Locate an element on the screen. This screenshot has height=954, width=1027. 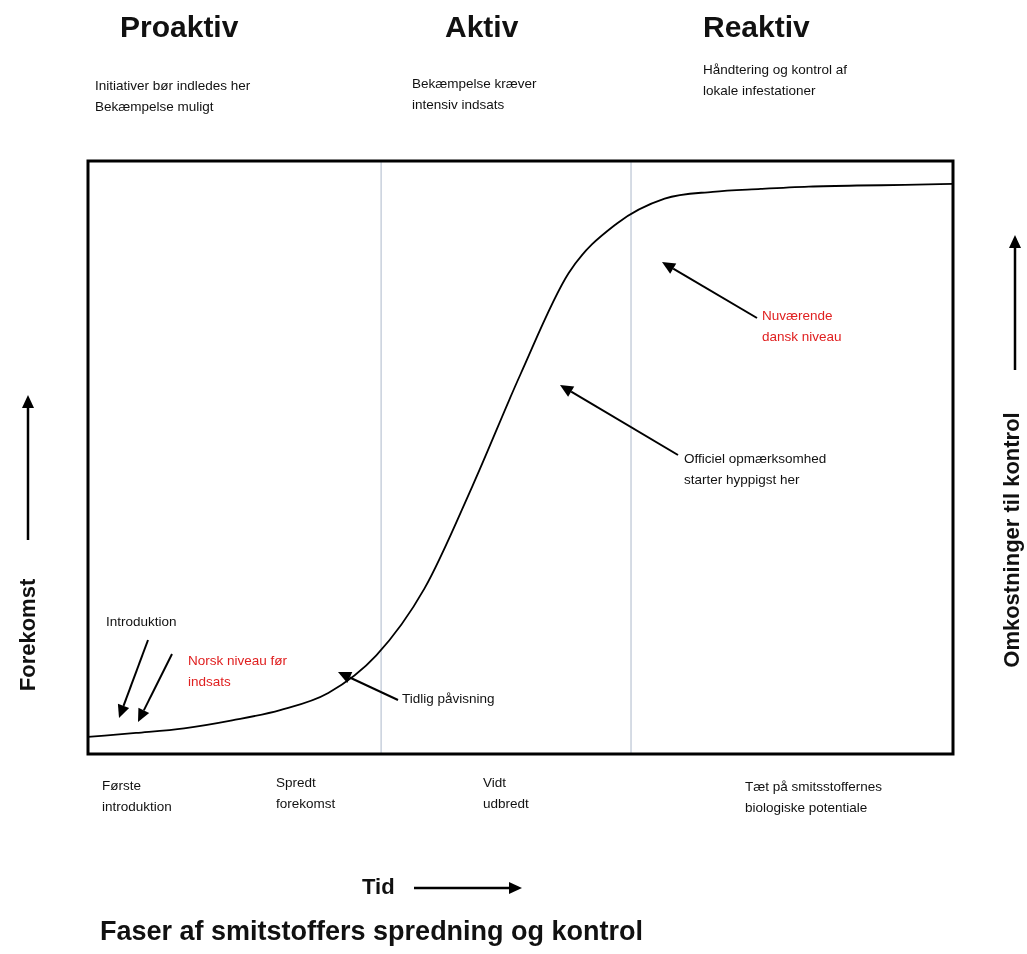
annotation: Norsk niveau før indsats is located at coordinates (238, 671).